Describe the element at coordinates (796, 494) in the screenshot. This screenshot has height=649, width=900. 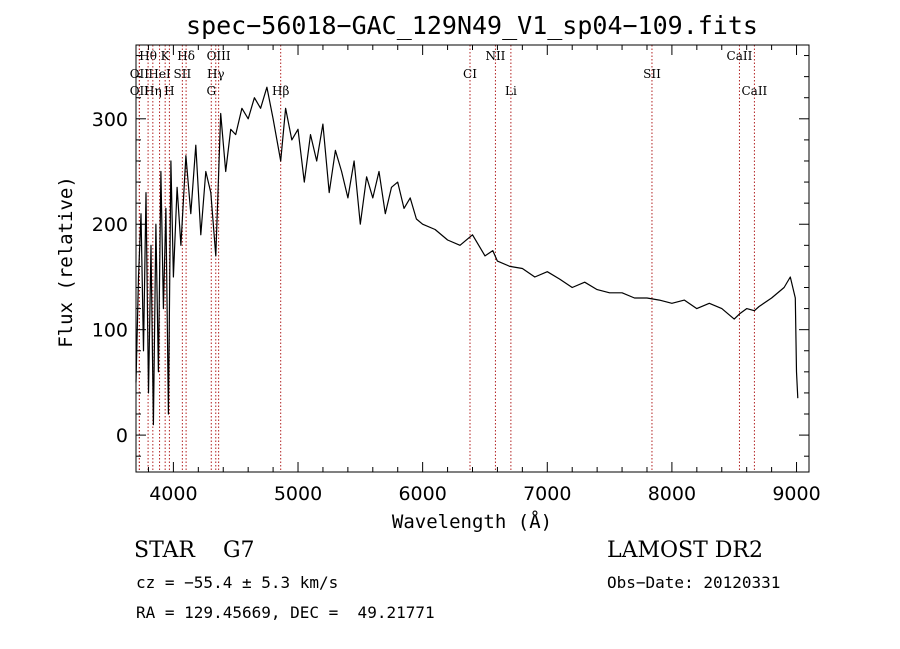
I see `x-tick-label-5: 9000` at that location.